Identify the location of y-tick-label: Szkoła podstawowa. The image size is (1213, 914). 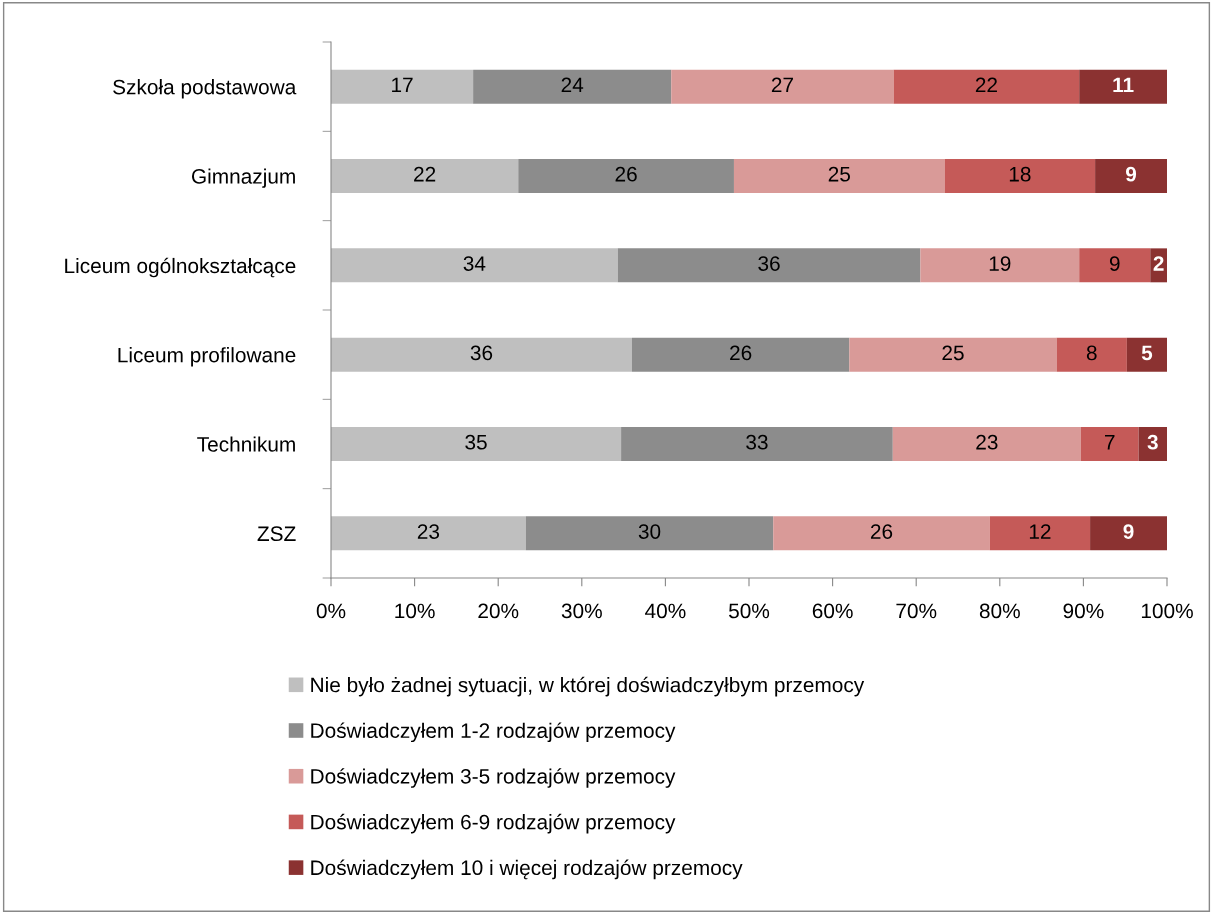
(205, 89).